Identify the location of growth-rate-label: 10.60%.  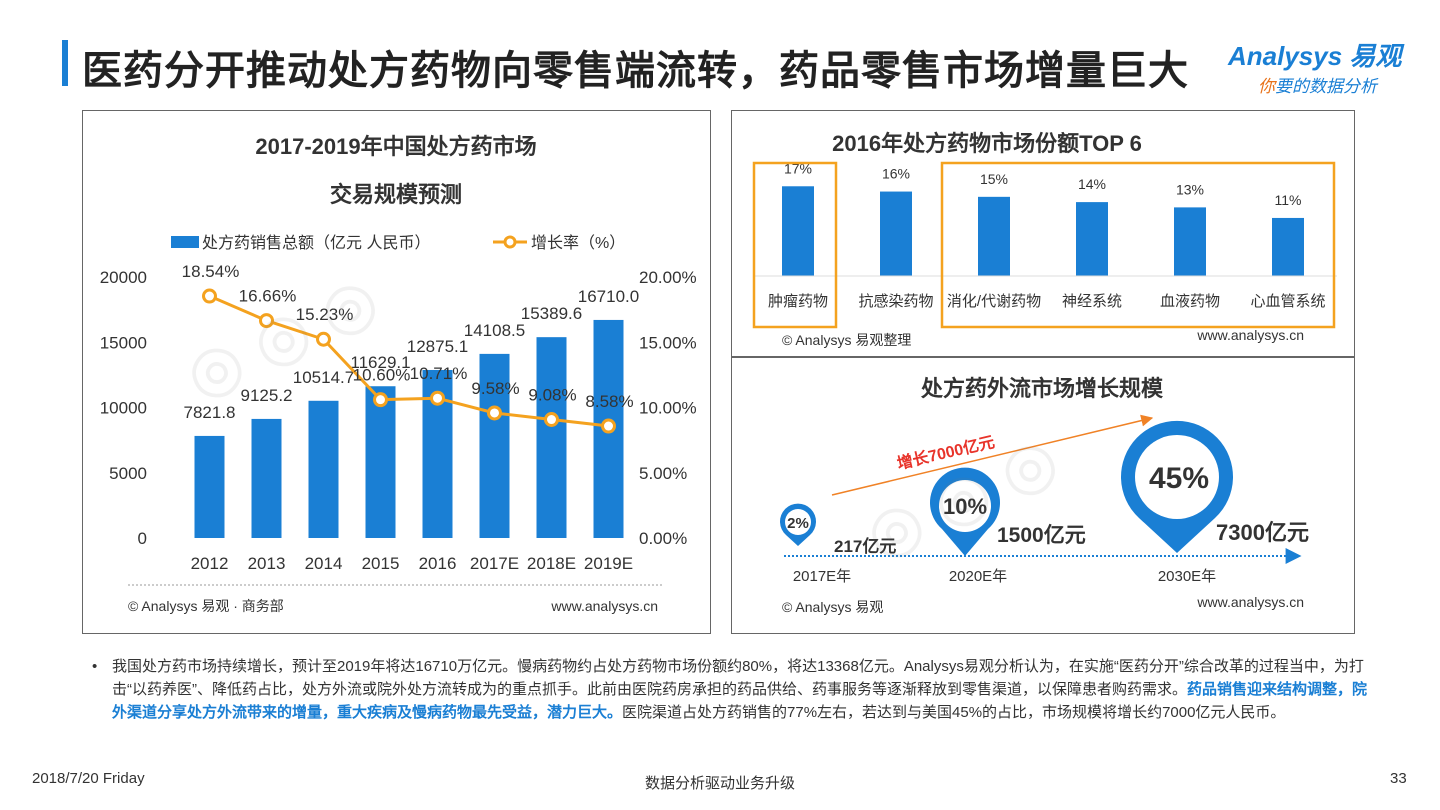
(382, 375).